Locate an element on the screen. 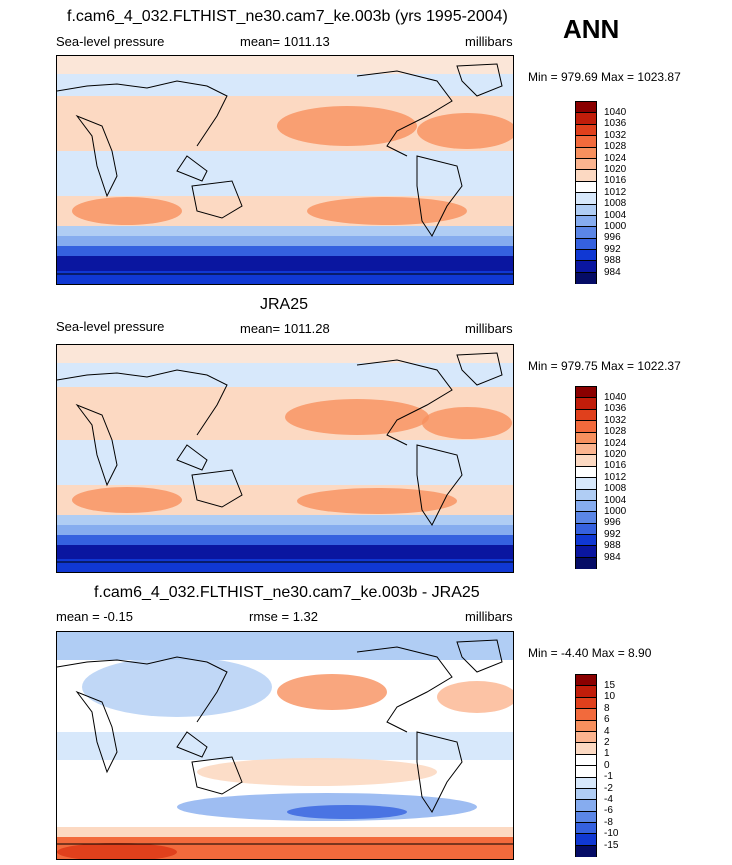 Image resolution: width=732 pixels, height=865 pixels. coastlines is located at coordinates (285, 742).